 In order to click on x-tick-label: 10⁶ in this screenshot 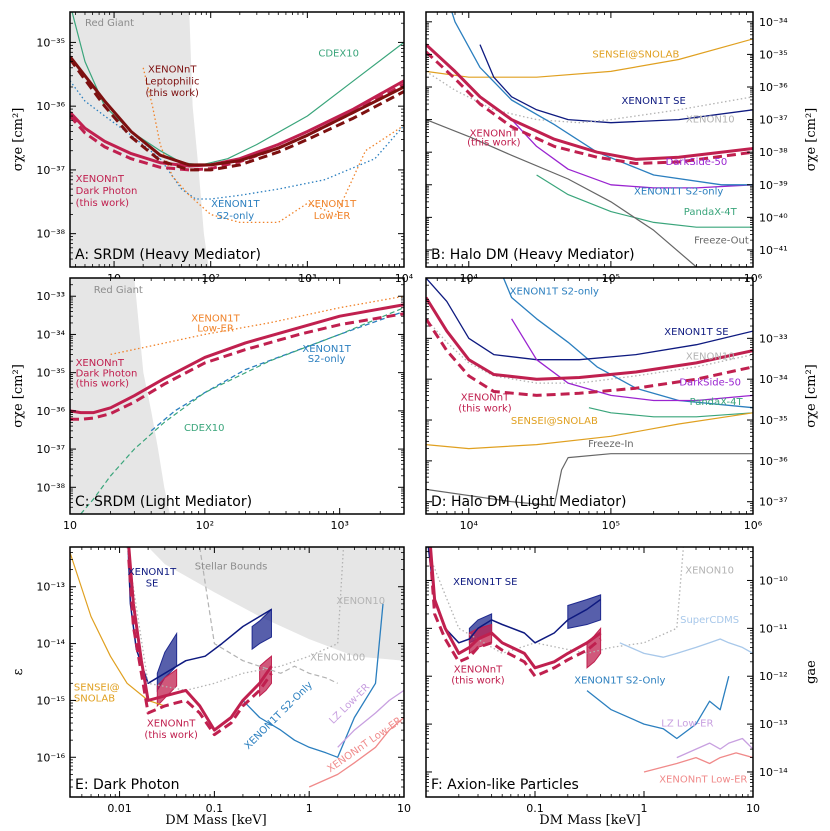, I will do `click(753, 525)`.